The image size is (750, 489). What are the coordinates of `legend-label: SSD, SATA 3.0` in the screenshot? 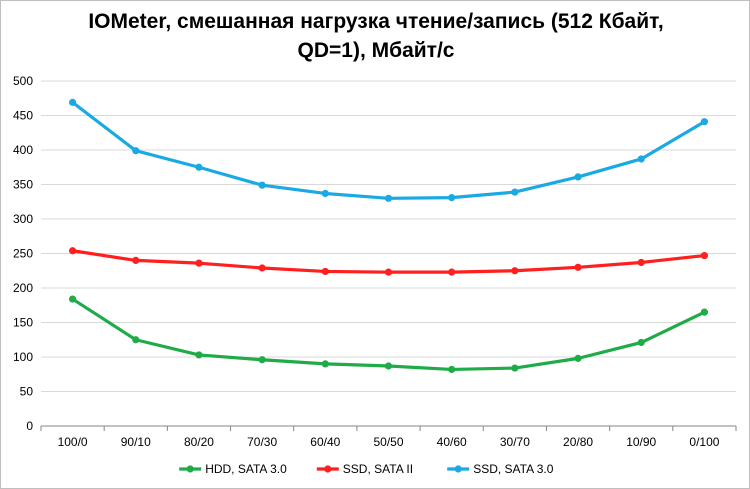 It's located at (513, 469).